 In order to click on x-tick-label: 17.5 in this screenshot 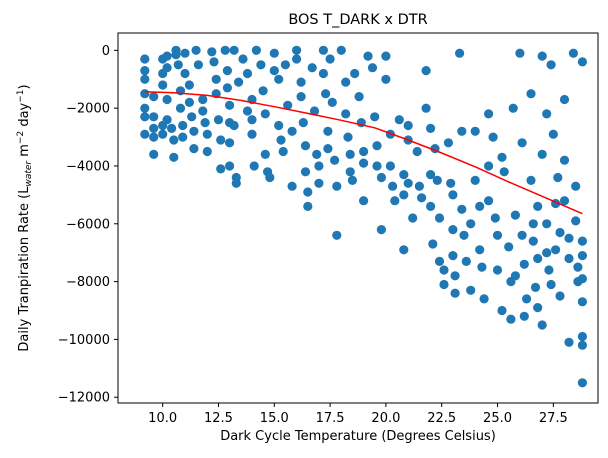, I will do `click(330, 418)`.